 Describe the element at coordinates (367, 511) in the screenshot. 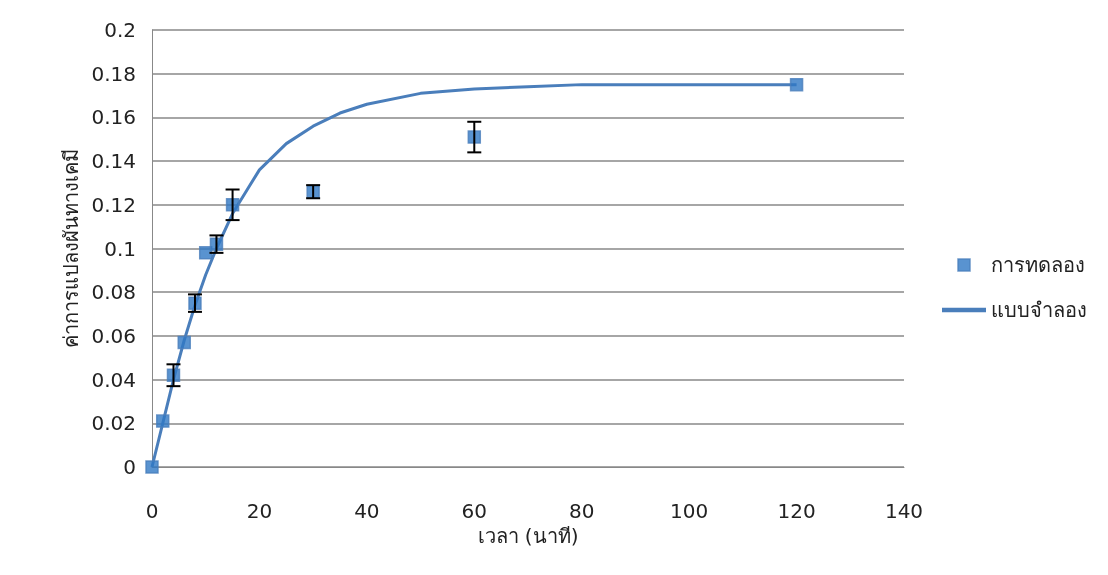

I see `x-tick-label: 40` at that location.